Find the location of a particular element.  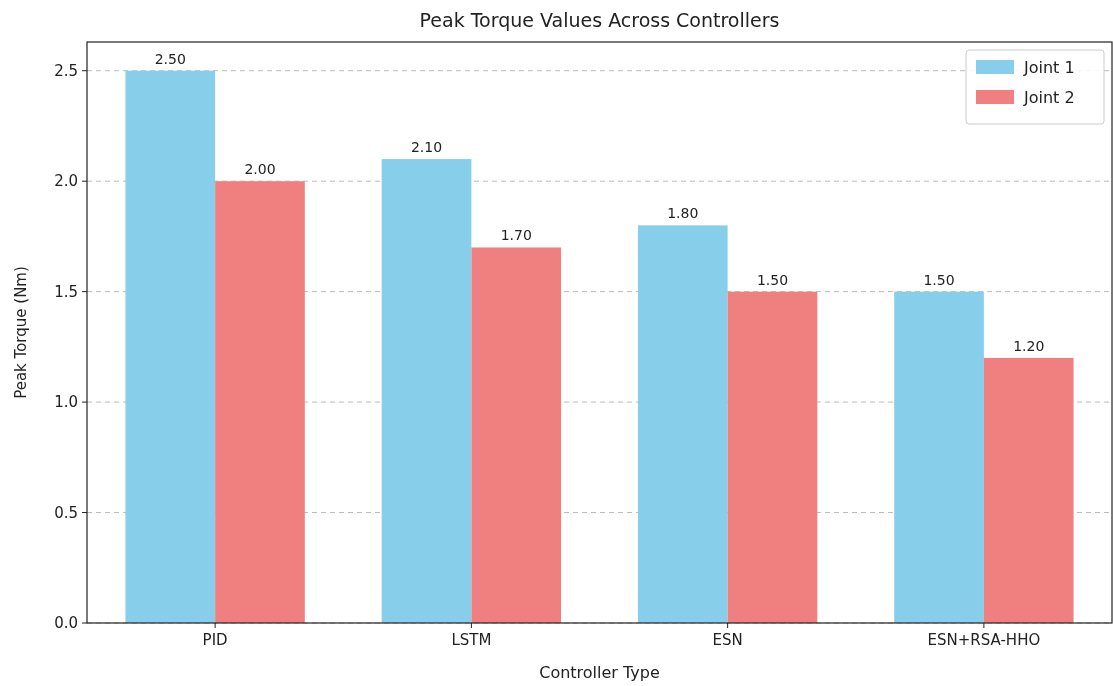

legend-label: Joint 1 is located at coordinates (1049, 67).